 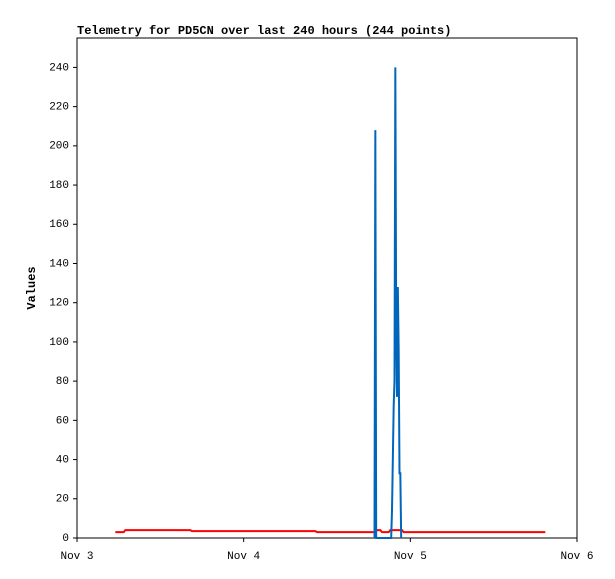 What do you see at coordinates (32, 287) in the screenshot?
I see `y-axis-label: Values` at bounding box center [32, 287].